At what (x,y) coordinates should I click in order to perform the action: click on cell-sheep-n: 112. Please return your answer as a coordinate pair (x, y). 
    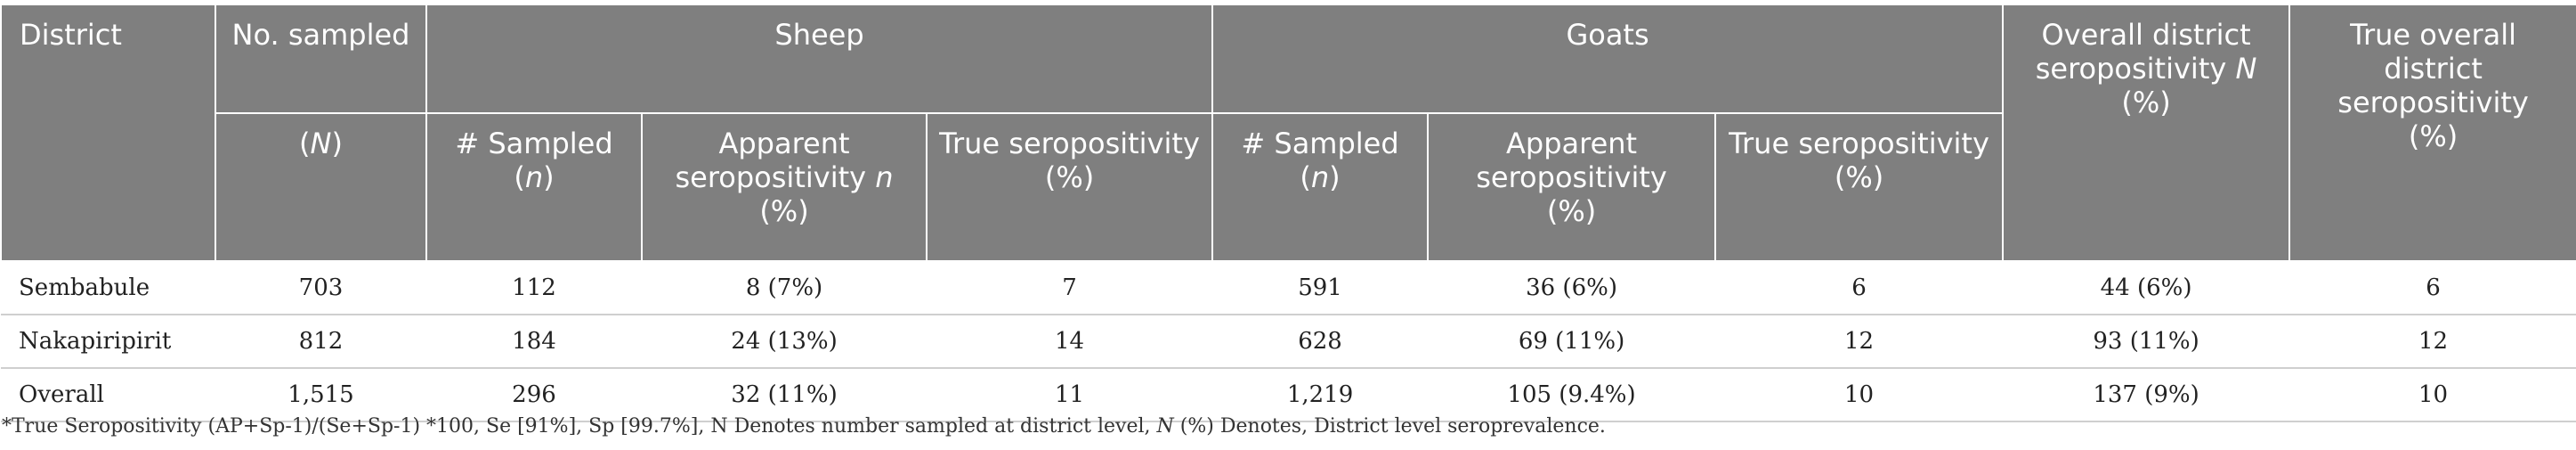
    Looking at the image, I should click on (534, 287).